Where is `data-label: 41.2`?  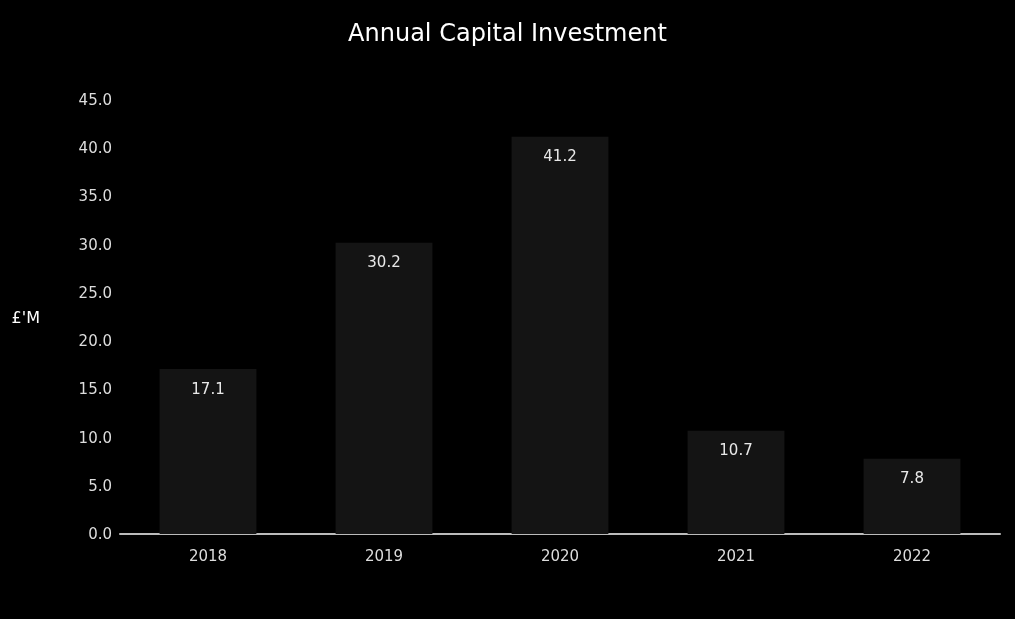 data-label: 41.2 is located at coordinates (560, 156).